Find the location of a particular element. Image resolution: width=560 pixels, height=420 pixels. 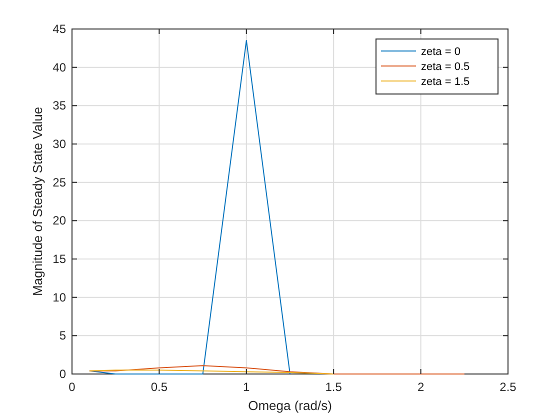

x-tick-label: 1 is located at coordinates (246, 387).